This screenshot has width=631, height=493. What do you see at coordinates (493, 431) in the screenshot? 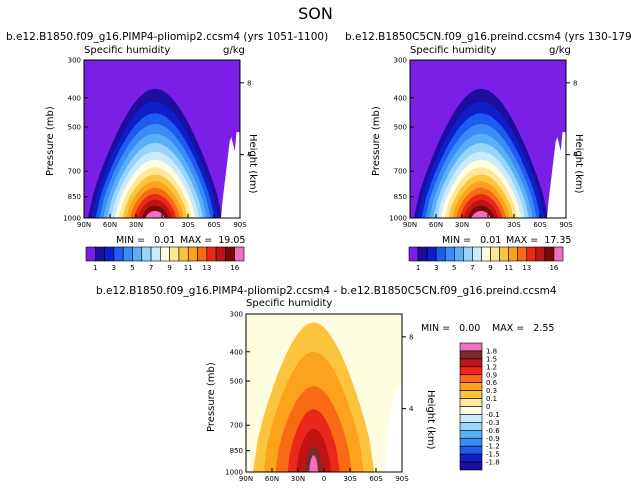
I see `panel3-colorbar-label: -0.6` at bounding box center [493, 431].